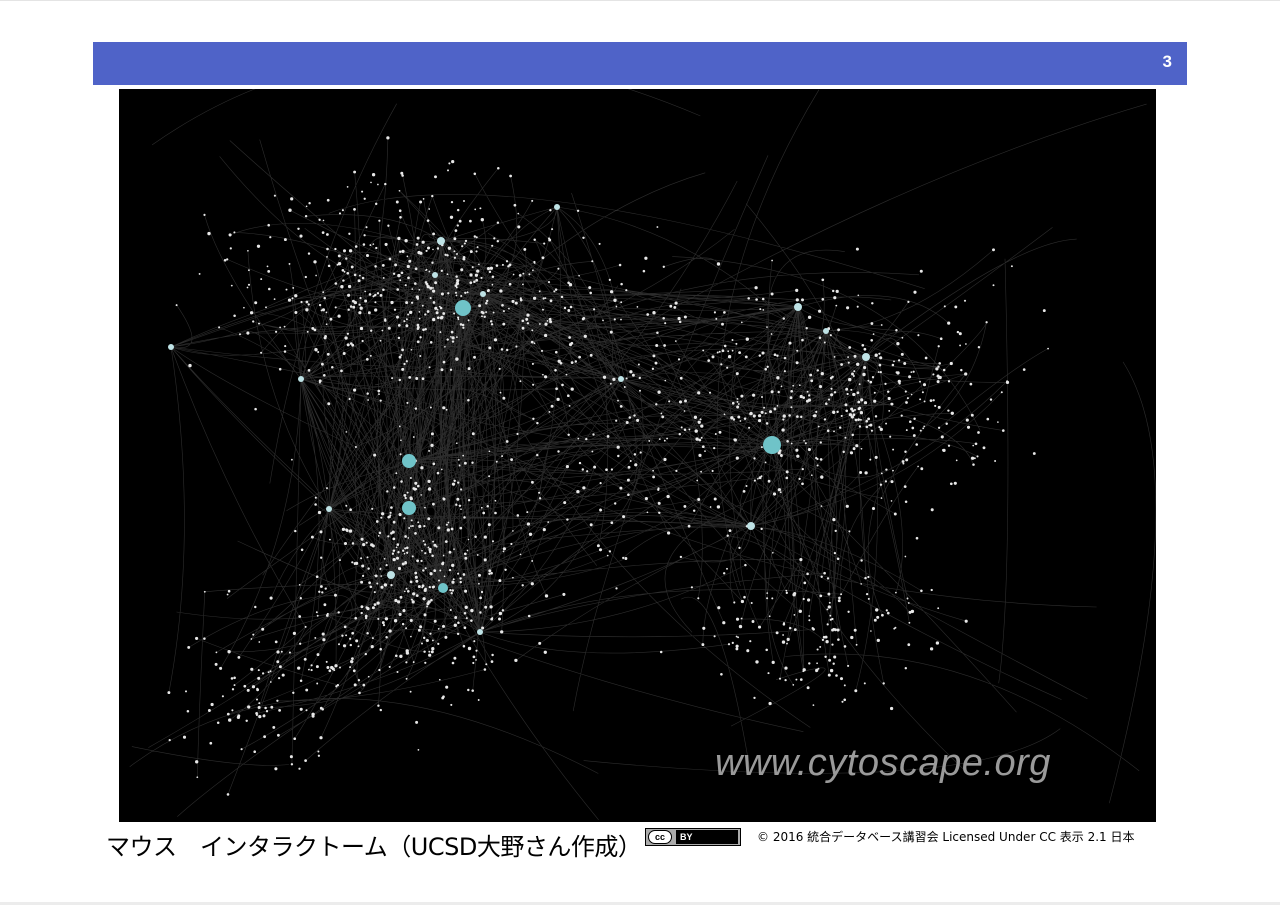 This screenshot has height=905, width=1280. Describe the element at coordinates (693, 837) in the screenshot. I see `cc-by-badge: cc BY` at that location.